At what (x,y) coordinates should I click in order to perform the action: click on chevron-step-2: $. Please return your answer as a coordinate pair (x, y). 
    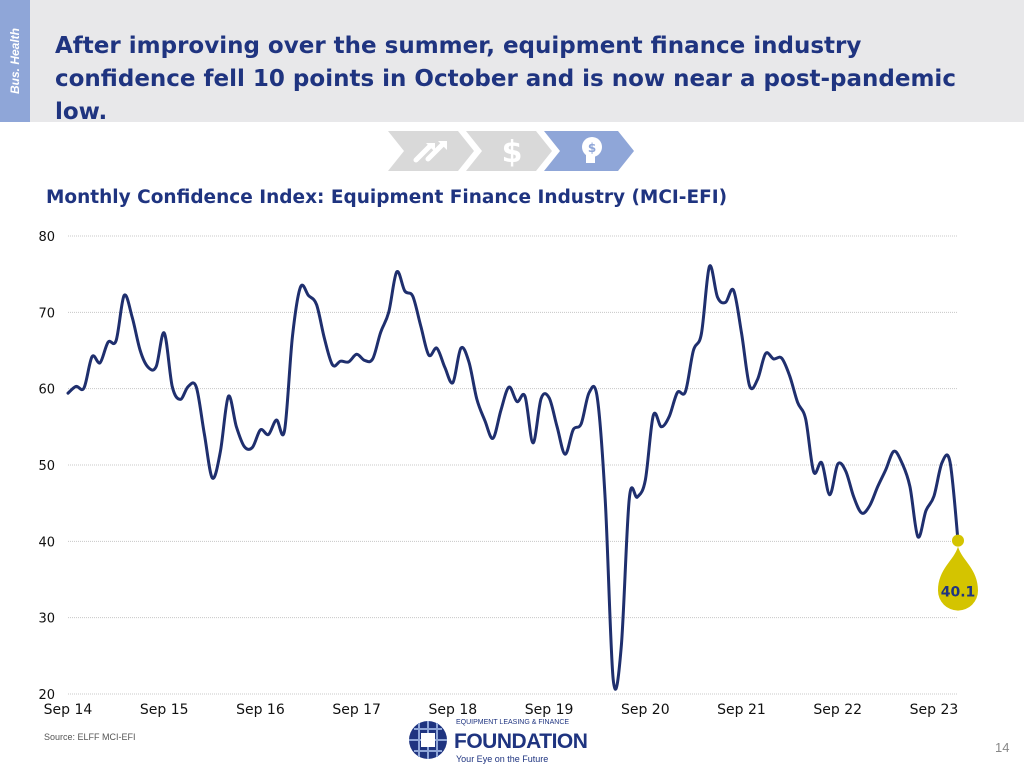
    Looking at the image, I should click on (509, 151).